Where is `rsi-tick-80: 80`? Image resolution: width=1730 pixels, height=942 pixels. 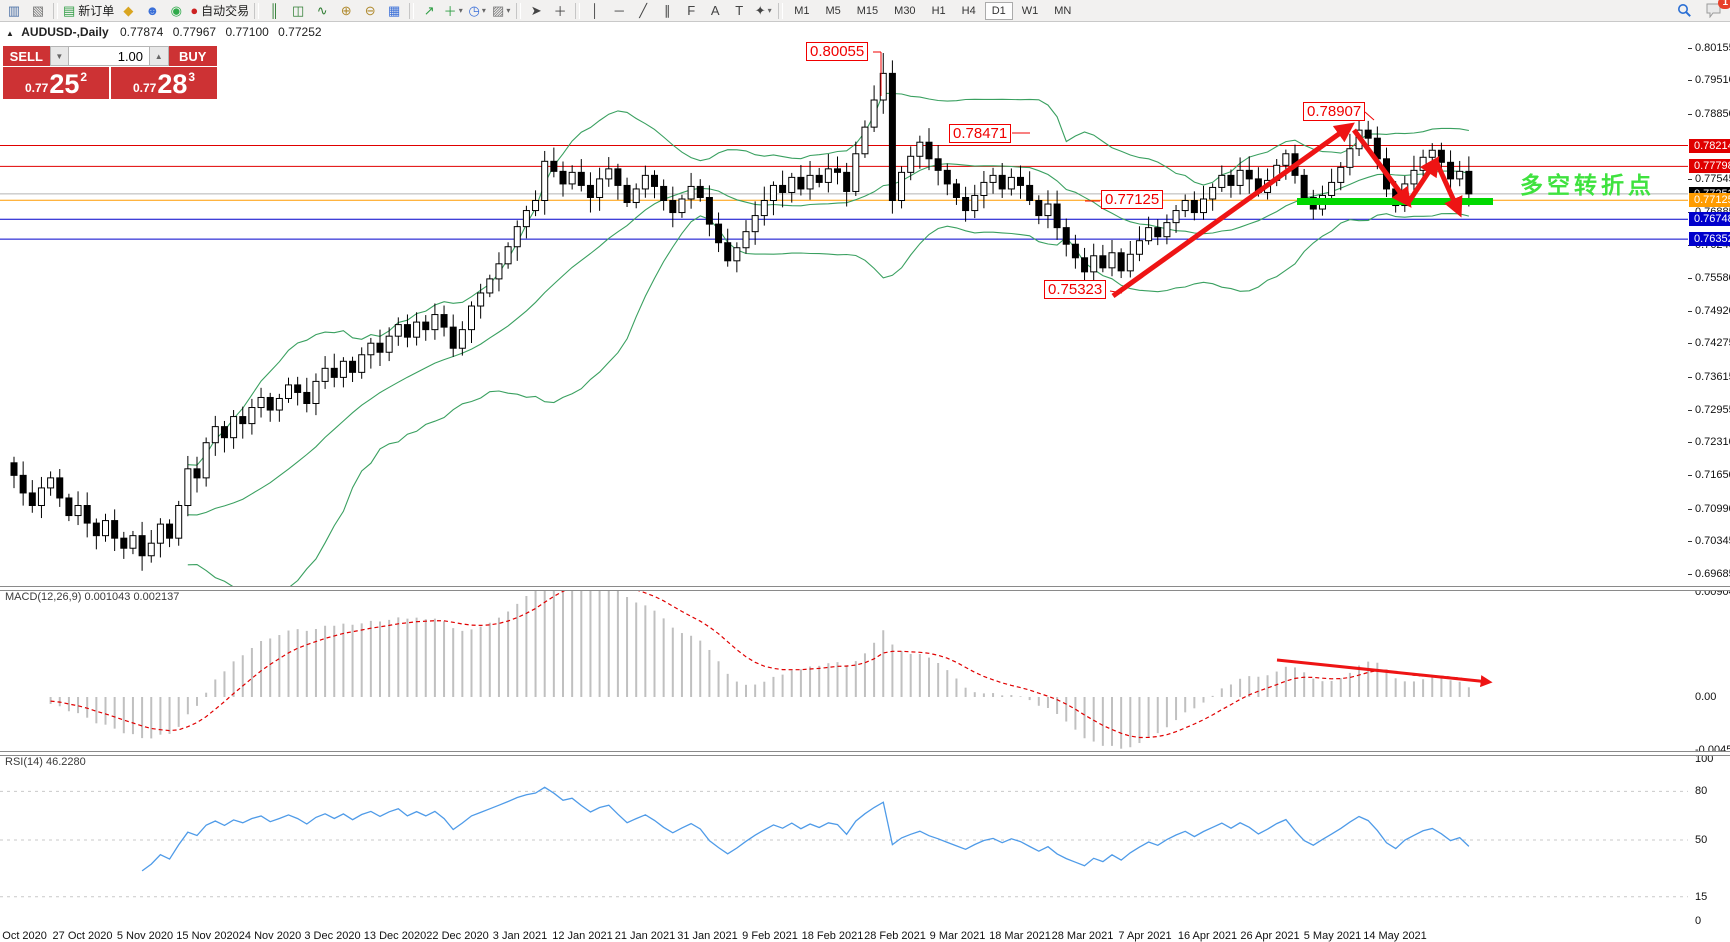
rsi-tick-80: 80 is located at coordinates (1701, 791).